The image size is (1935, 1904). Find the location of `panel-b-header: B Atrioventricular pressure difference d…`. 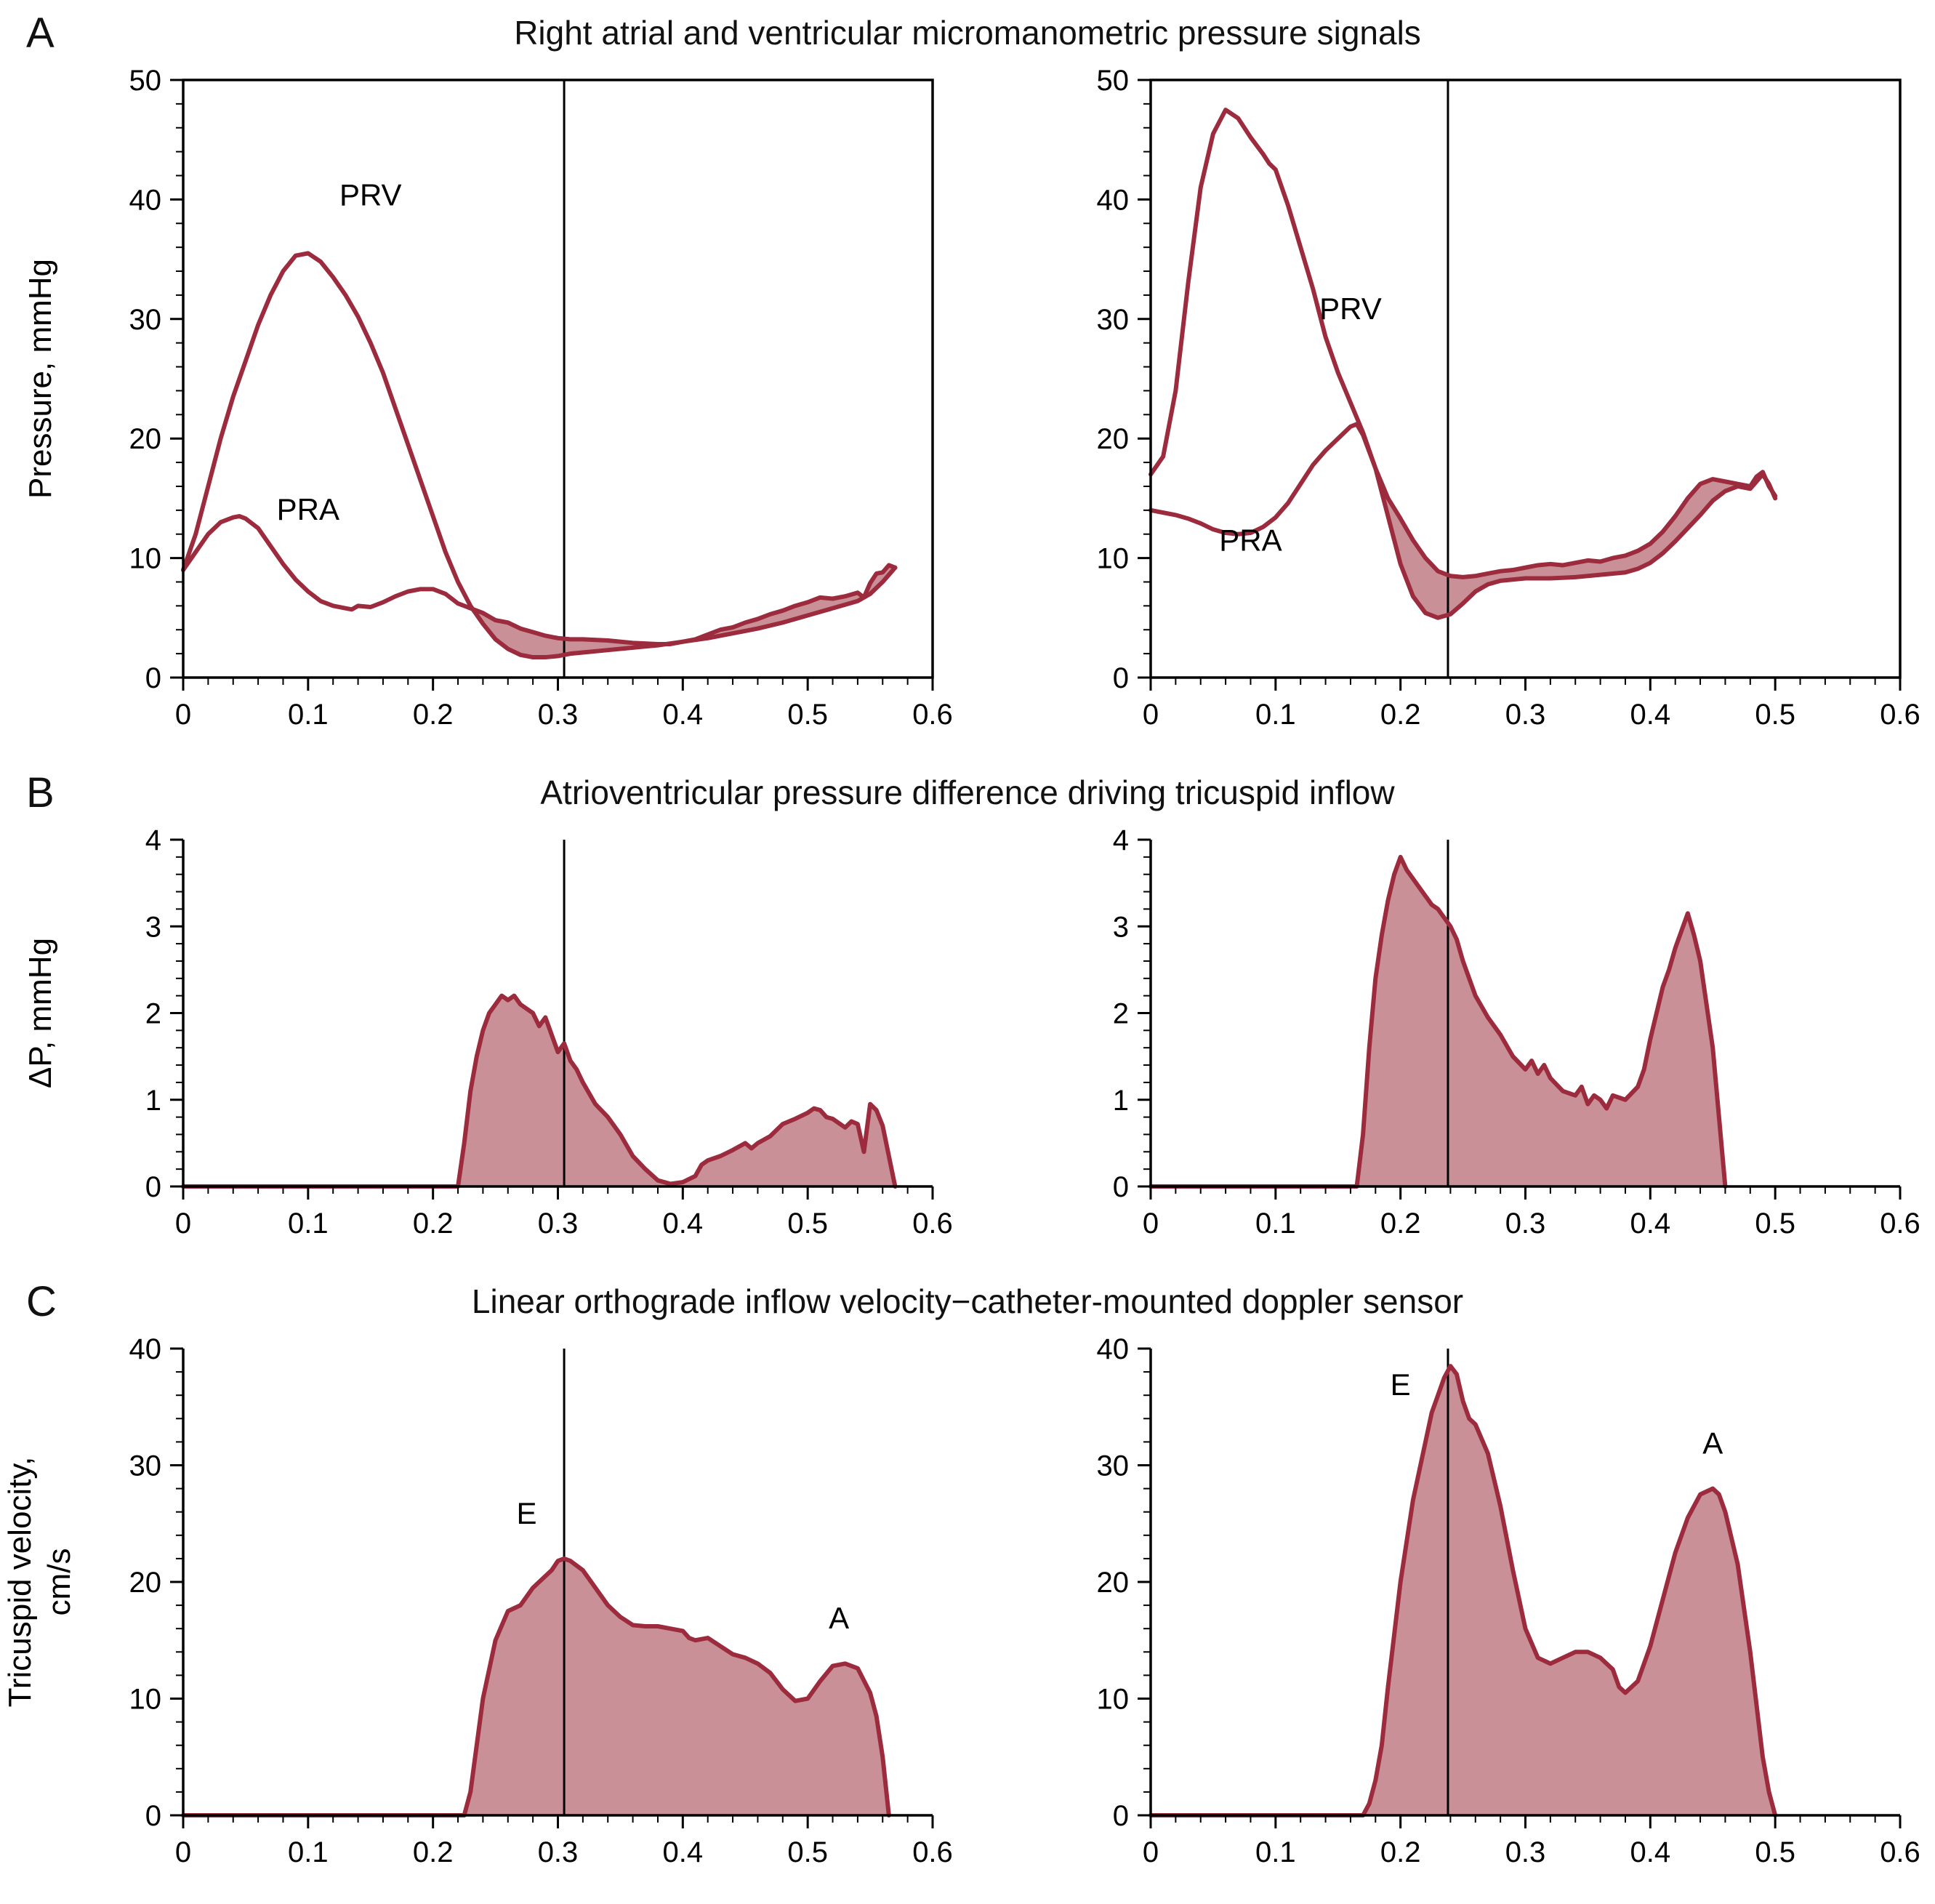

panel-b-header: B Atrioventricular pressure difference d… is located at coordinates (968, 794).